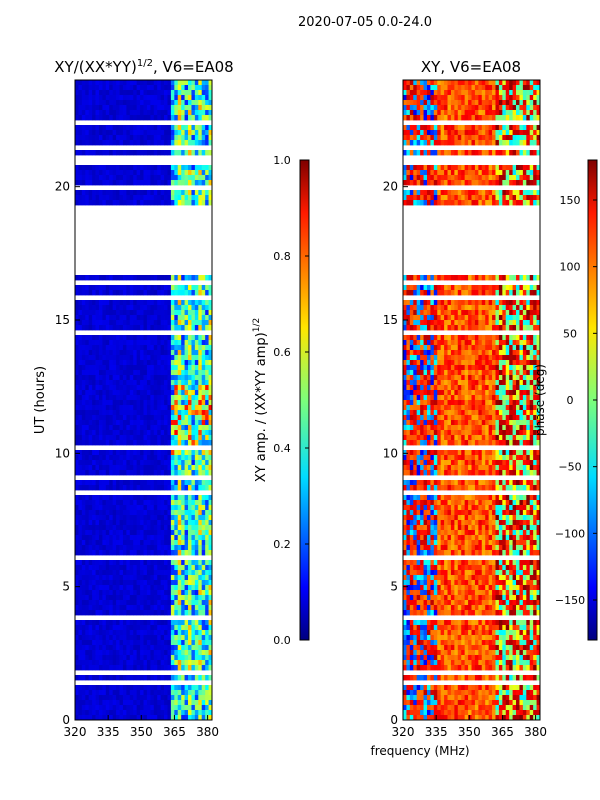 The height and width of the screenshot is (800, 600). I want to click on amplitude-x-tick-label: 320, so click(75, 732).